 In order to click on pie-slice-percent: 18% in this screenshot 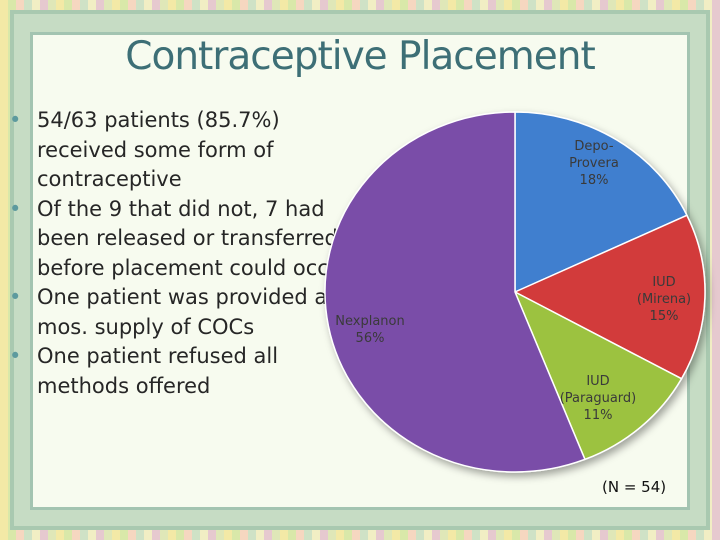, I will do `click(594, 180)`.